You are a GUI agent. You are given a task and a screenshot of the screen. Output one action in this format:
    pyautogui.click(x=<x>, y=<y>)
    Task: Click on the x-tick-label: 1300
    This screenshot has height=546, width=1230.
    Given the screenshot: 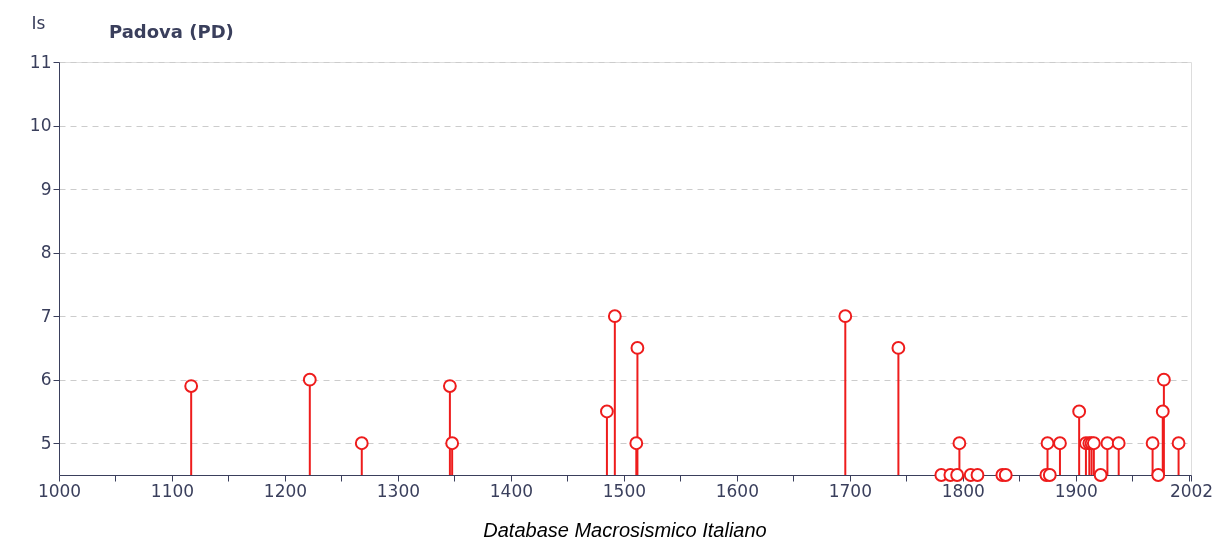 What is the action you would take?
    pyautogui.click(x=398, y=490)
    